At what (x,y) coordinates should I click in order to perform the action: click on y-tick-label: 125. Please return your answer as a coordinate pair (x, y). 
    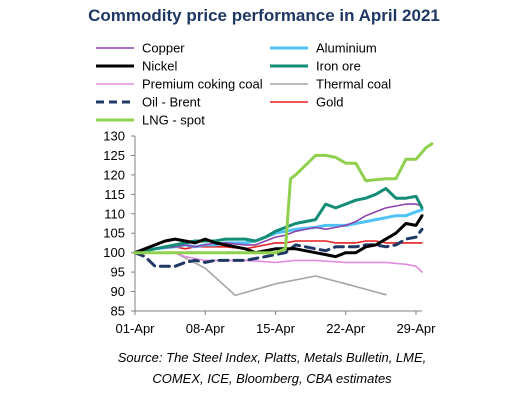
    Looking at the image, I should click on (114, 155).